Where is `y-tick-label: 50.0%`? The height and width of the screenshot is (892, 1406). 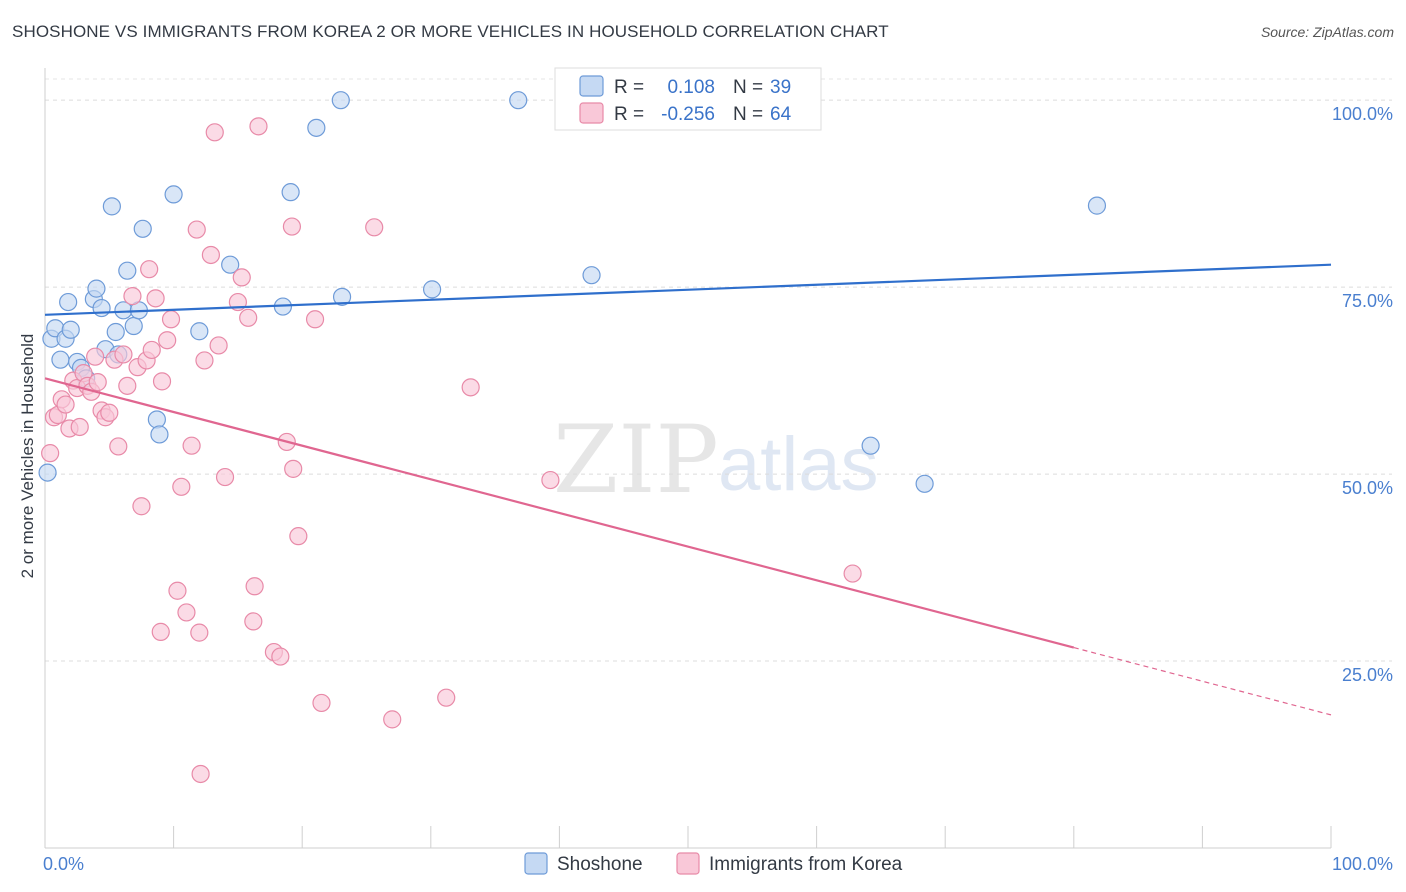 y-tick-label: 50.0% is located at coordinates (1367, 488).